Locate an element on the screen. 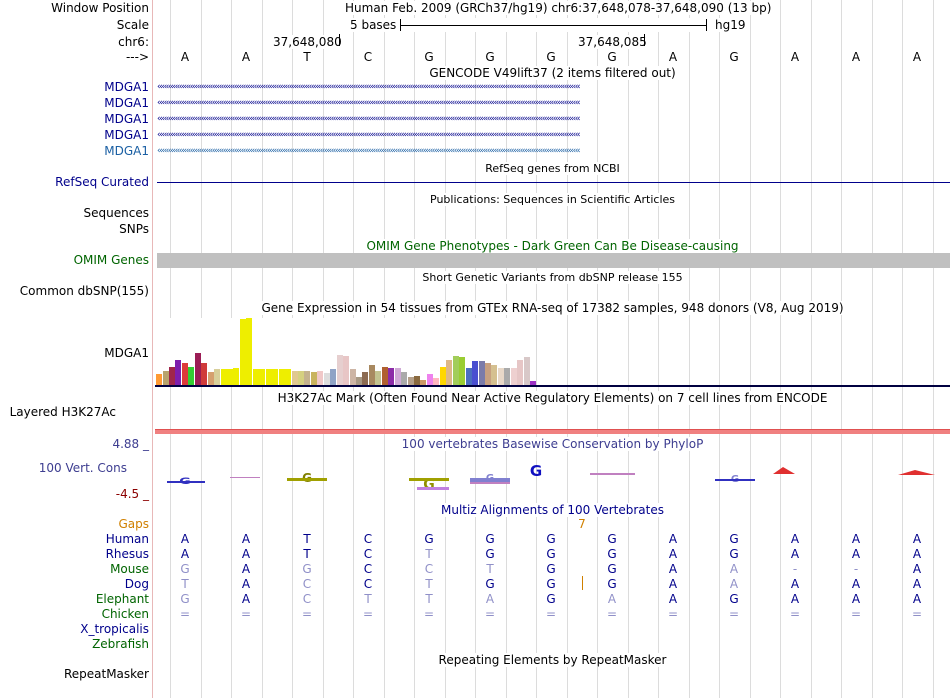 This screenshot has height=698, width=950. sequences-track-label: Sequences is located at coordinates (116, 213).